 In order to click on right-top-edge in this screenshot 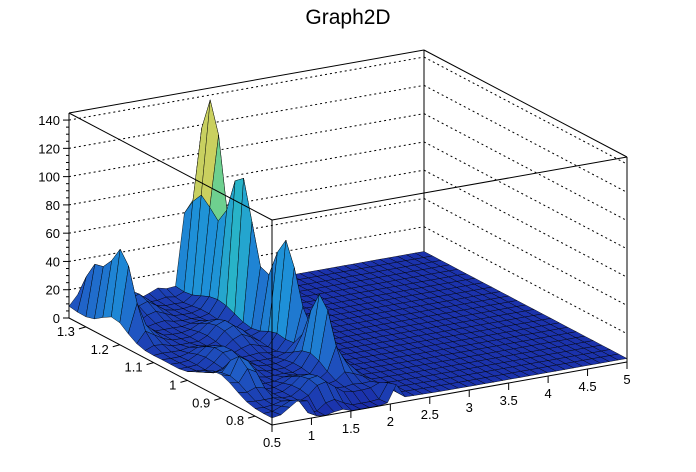, I will do `click(525, 103)`.